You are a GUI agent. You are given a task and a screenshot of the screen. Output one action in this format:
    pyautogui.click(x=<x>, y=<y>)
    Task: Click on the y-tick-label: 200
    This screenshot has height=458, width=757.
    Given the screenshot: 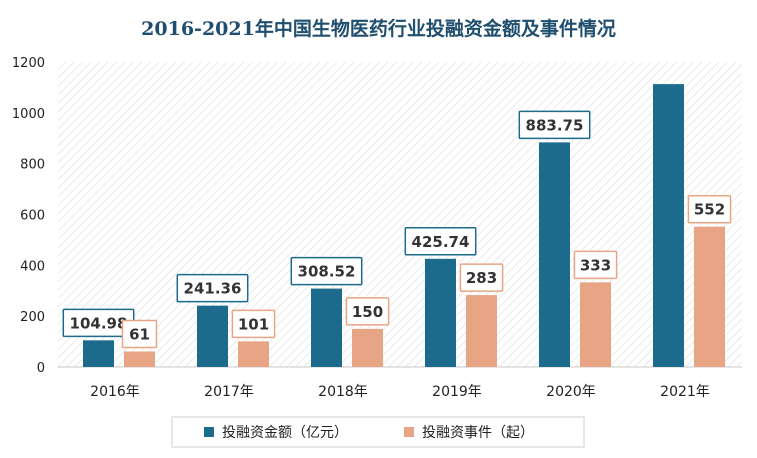 What is the action you would take?
    pyautogui.click(x=32, y=317)
    